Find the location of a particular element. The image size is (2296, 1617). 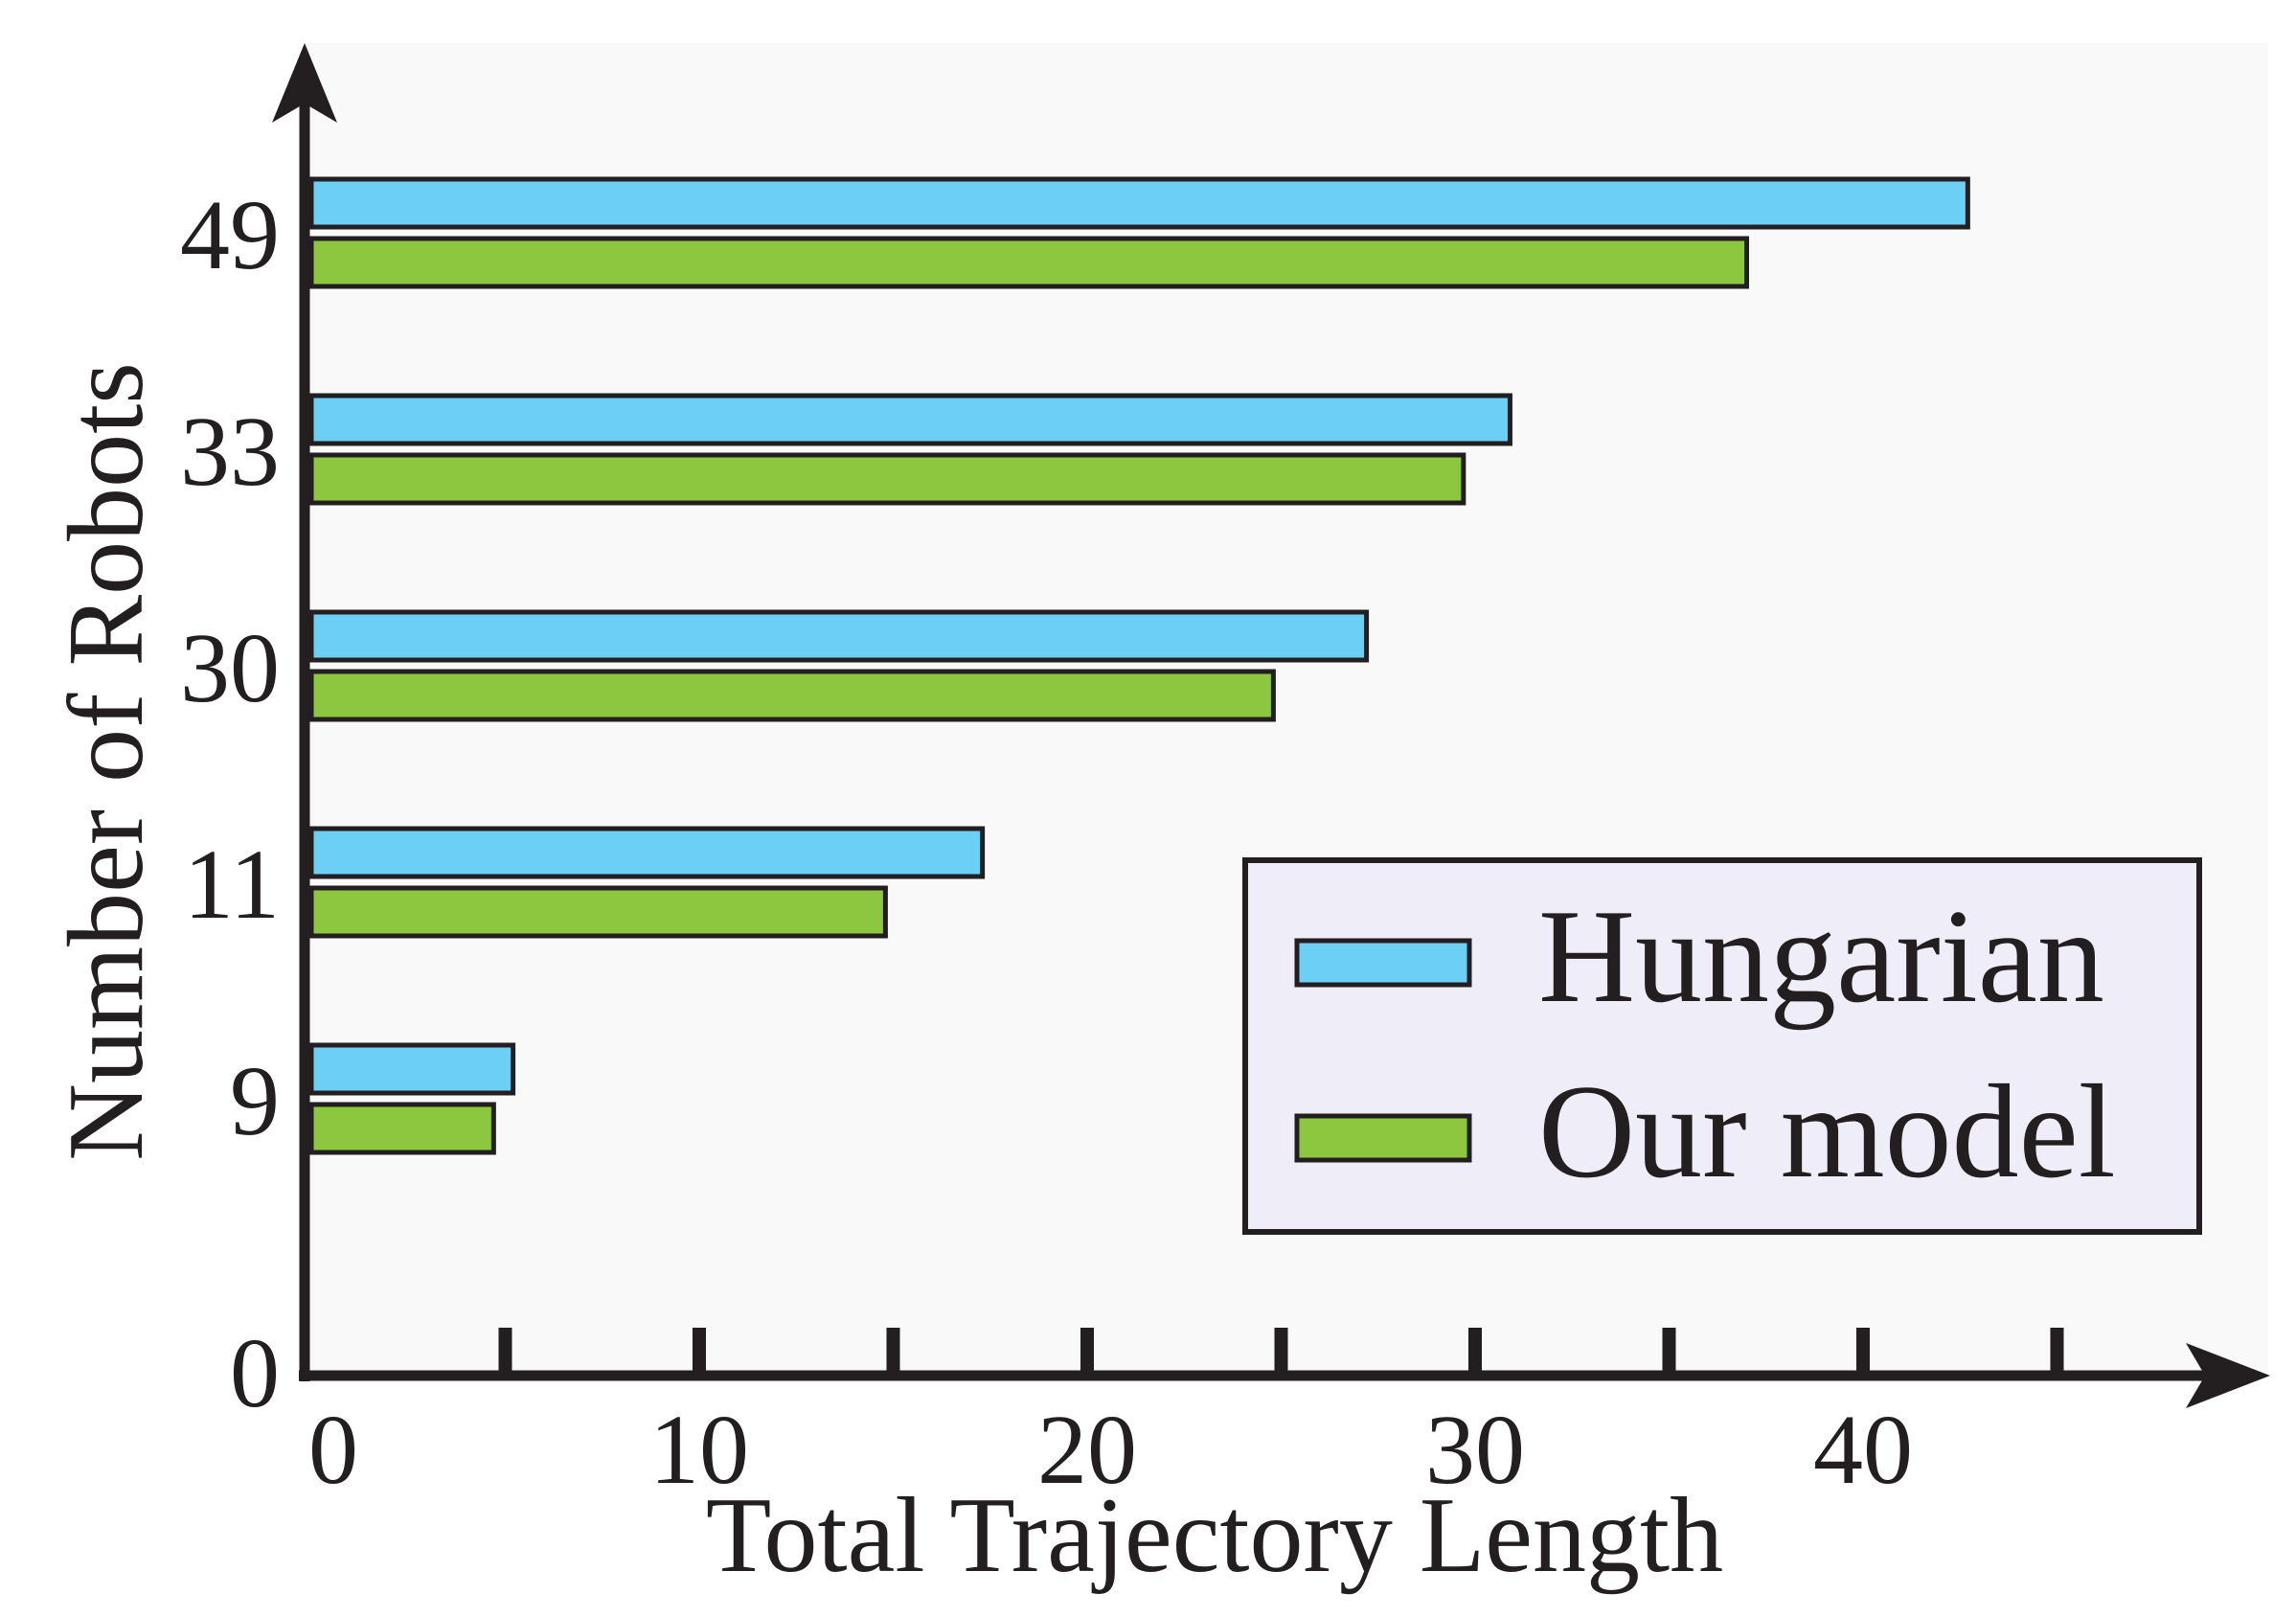

x-ticks-layer: 0 10 20 30 40 is located at coordinates (1186, 1416).